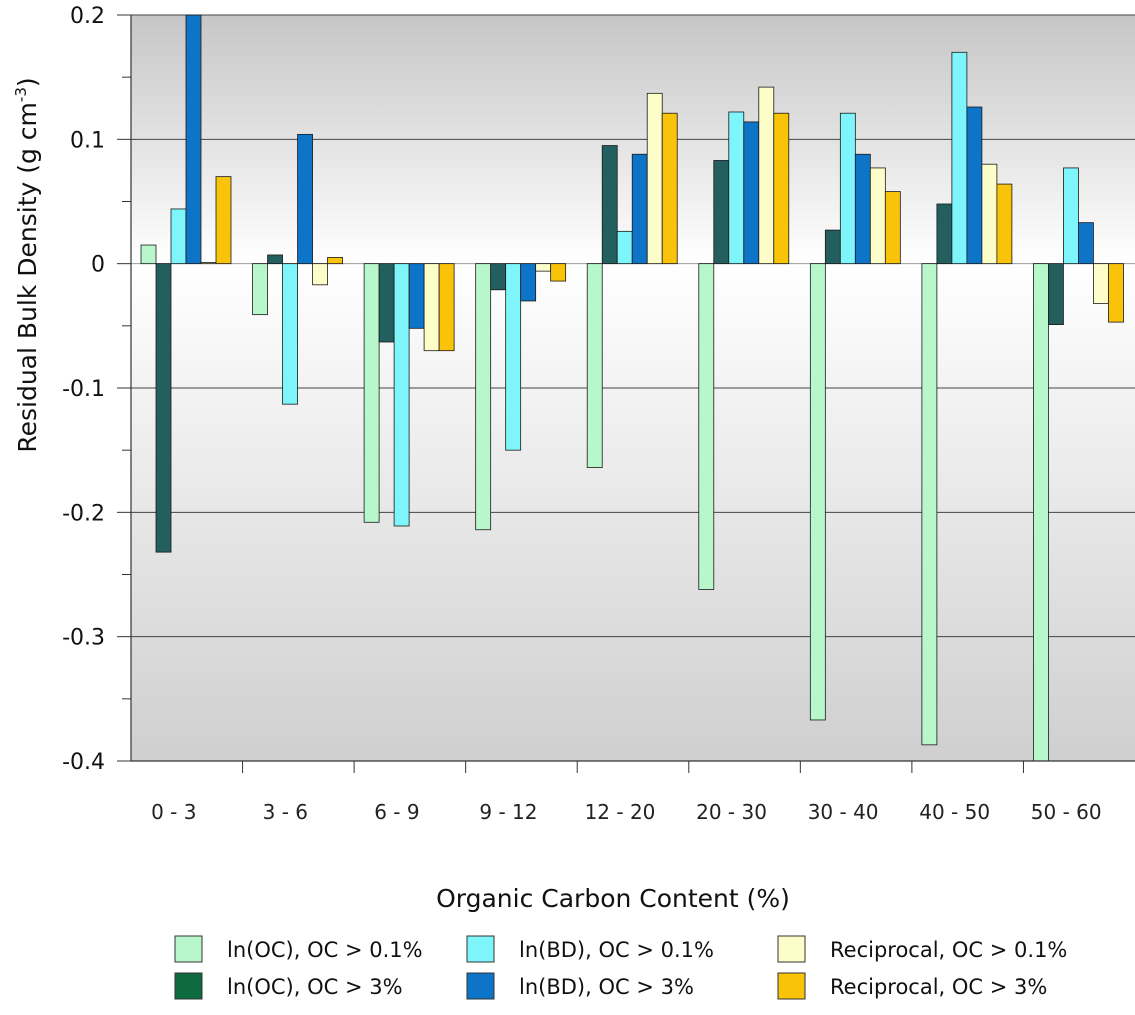 Image resolution: width=1135 pixels, height=1015 pixels. Describe the element at coordinates (832, 247) in the screenshot. I see `bar-s1-c6` at that location.